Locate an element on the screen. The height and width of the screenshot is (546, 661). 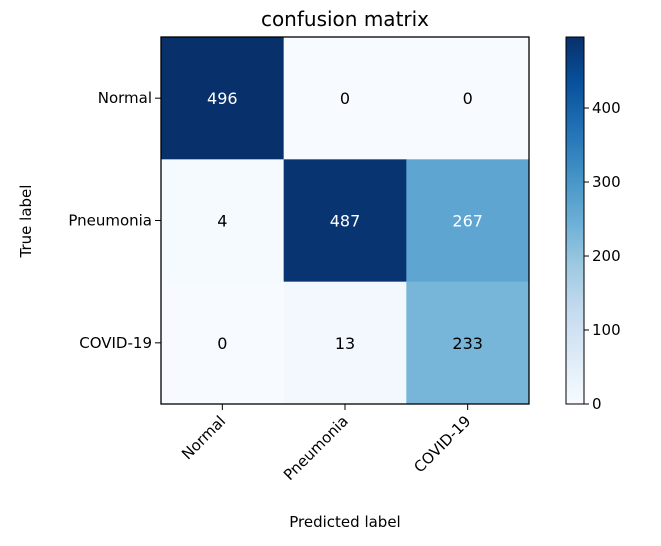
cell-value-label: 4 is located at coordinates (222, 221).